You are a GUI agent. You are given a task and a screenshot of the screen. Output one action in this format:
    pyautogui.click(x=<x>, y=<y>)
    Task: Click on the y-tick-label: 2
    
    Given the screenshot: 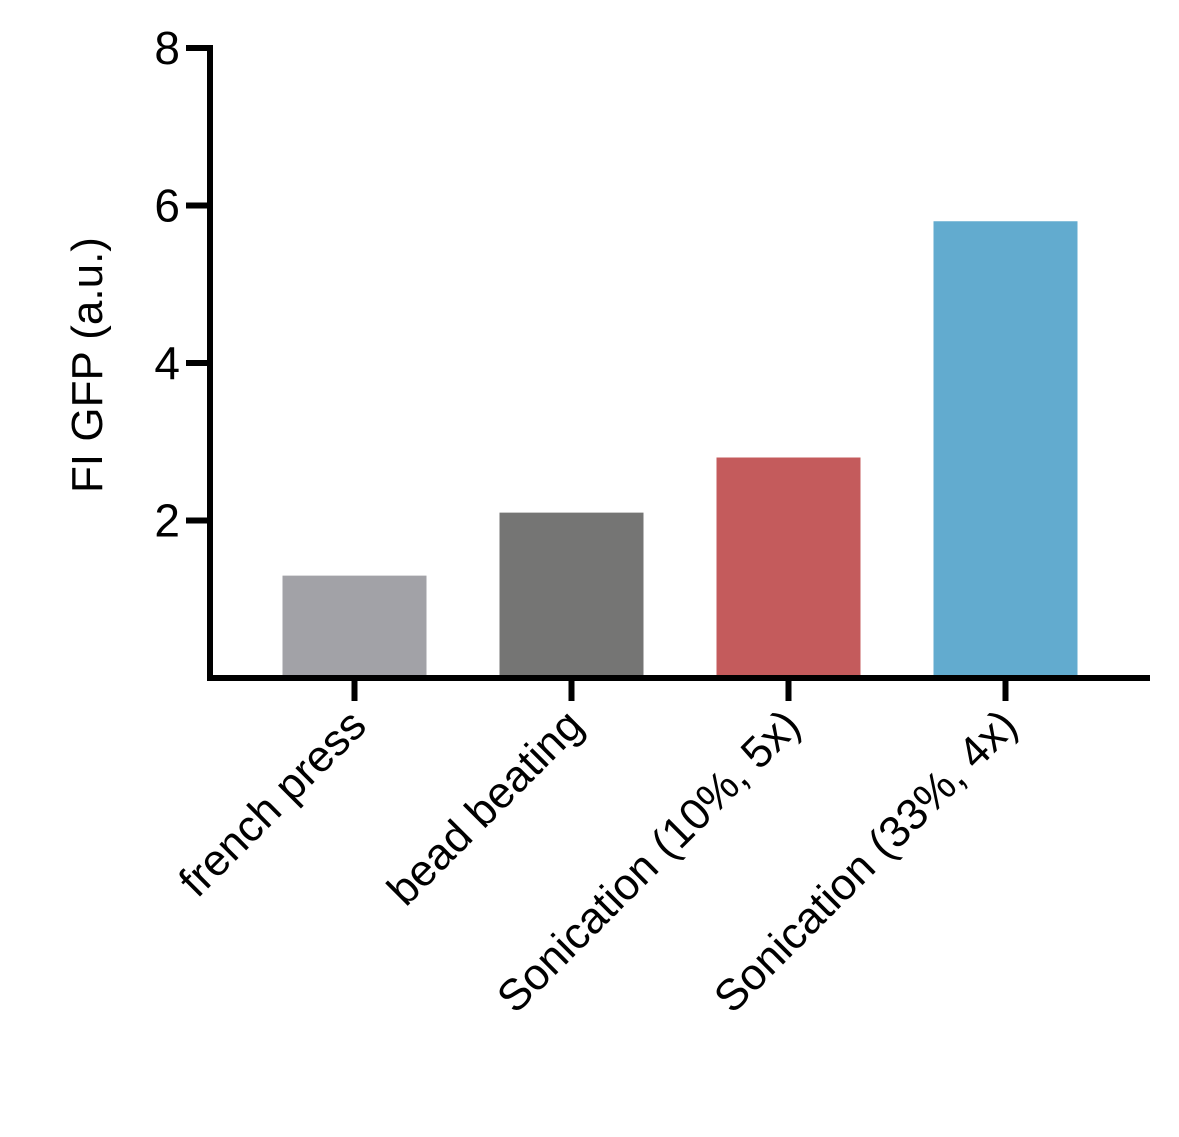 What is the action you would take?
    pyautogui.click(x=167, y=521)
    